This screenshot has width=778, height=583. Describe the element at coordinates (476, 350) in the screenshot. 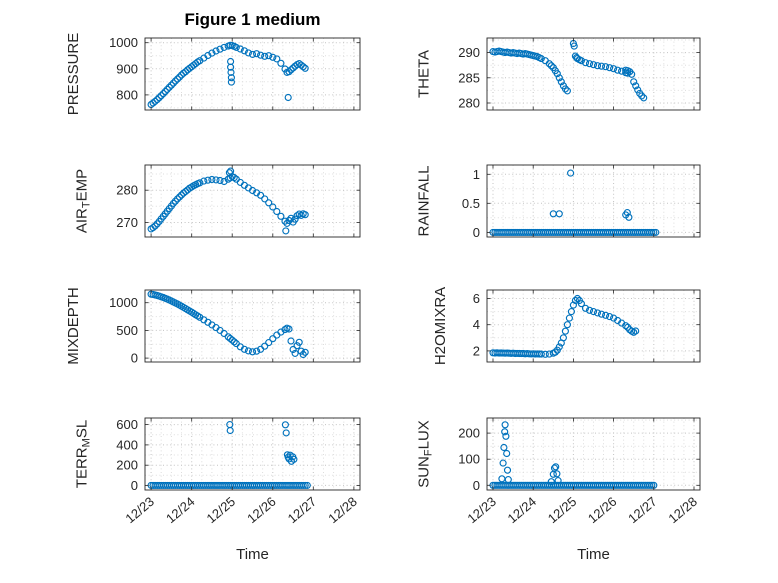

I see `y-tick-label: 2` at that location.